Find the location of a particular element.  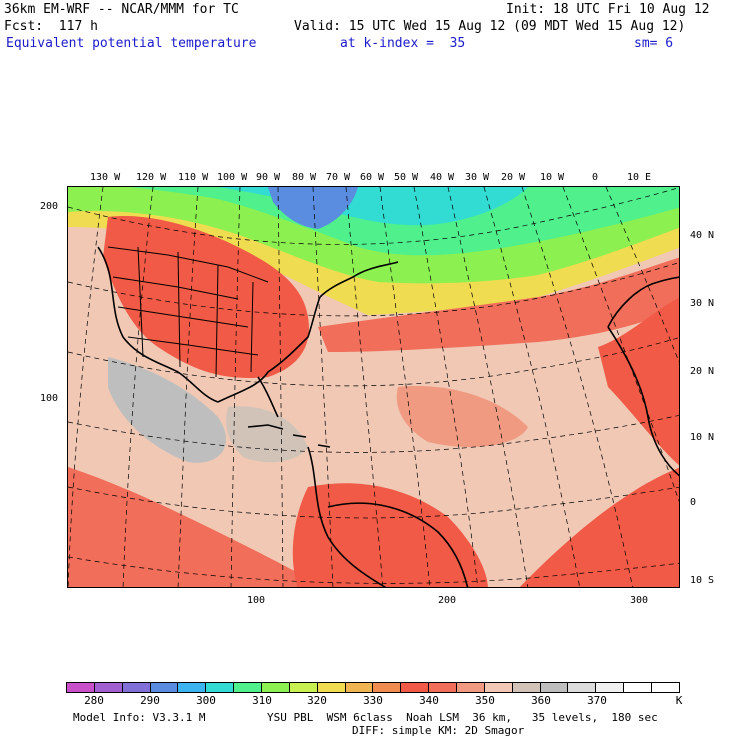

grid-x-label: 200 is located at coordinates (447, 600).